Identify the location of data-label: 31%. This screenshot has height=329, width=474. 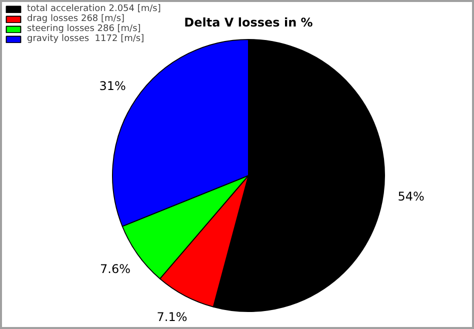
(112, 85).